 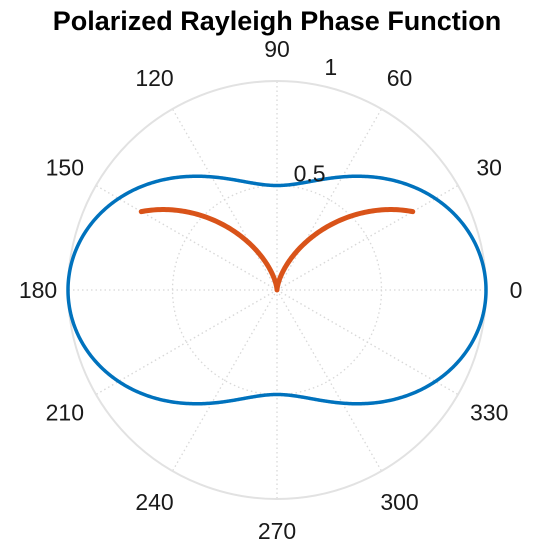 I want to click on theta-tick-label-240: 240, so click(x=154, y=502).